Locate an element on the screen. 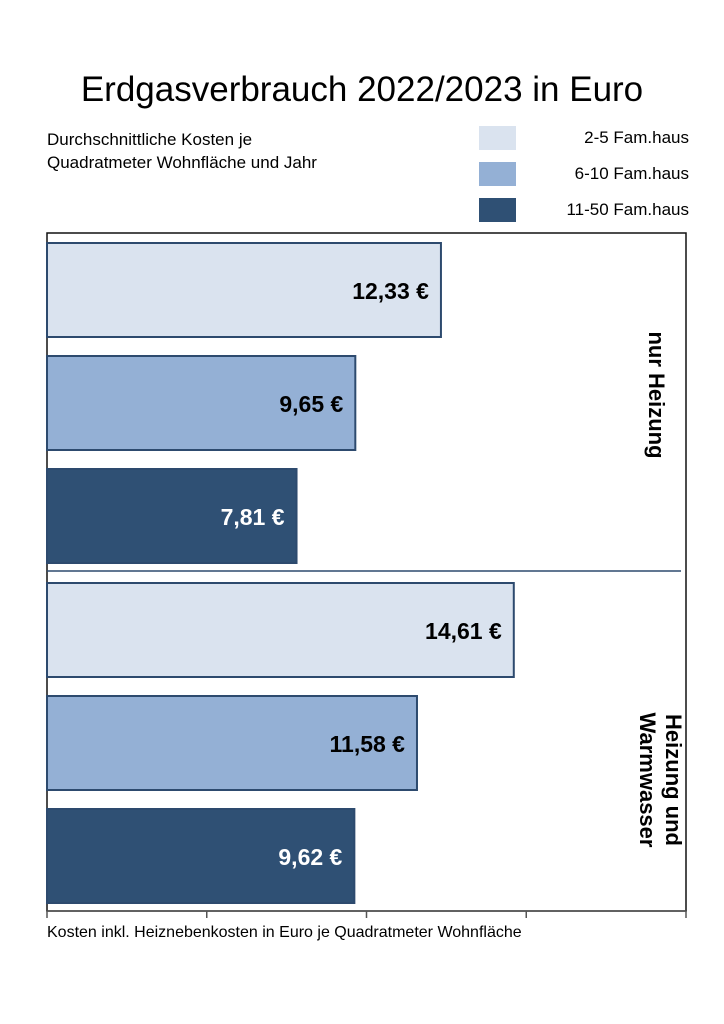 Image resolution: width=724 pixels, height=1024 pixels. legend-label: 6-10 Fam.haus is located at coordinates (631, 173).